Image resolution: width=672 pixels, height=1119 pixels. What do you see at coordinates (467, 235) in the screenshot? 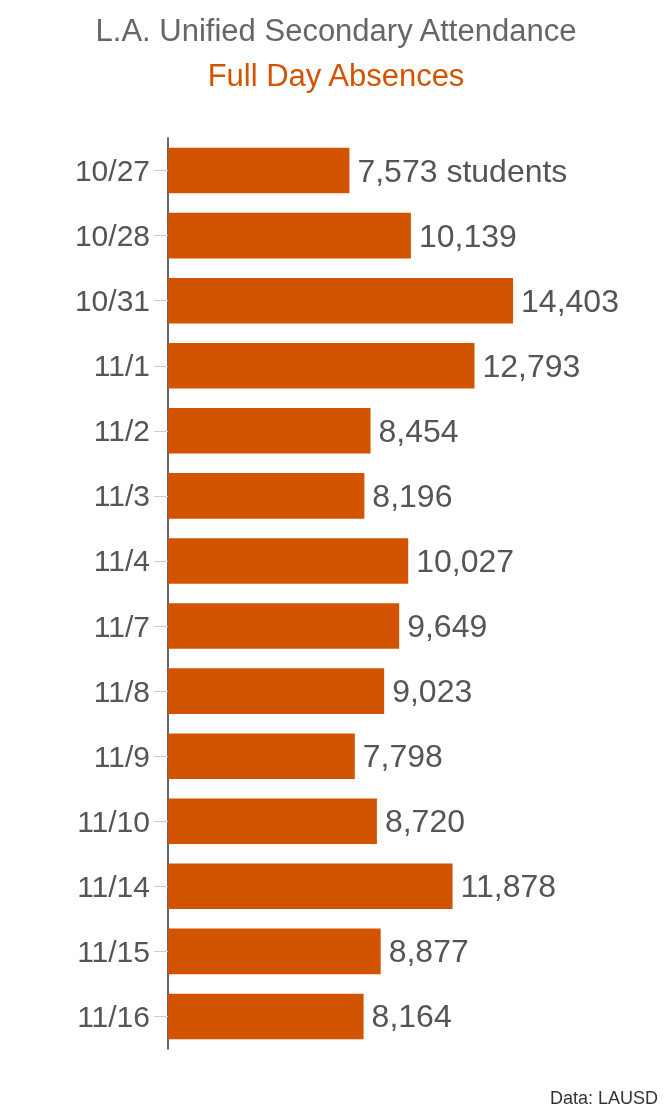
I see `data-label: 10,139` at bounding box center [467, 235].